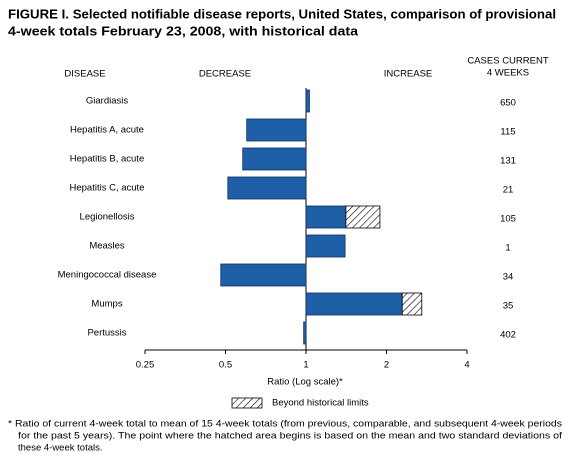 This screenshot has width=584, height=466. What do you see at coordinates (408, 74) in the screenshot?
I see `column-header: INCREASE` at bounding box center [408, 74].